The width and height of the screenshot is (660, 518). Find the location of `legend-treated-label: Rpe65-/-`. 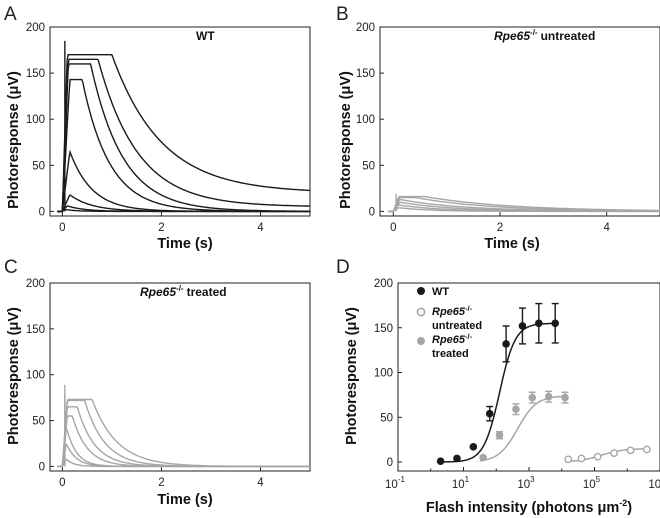

legend-treated-label: Rpe65-/- is located at coordinates (452, 339).